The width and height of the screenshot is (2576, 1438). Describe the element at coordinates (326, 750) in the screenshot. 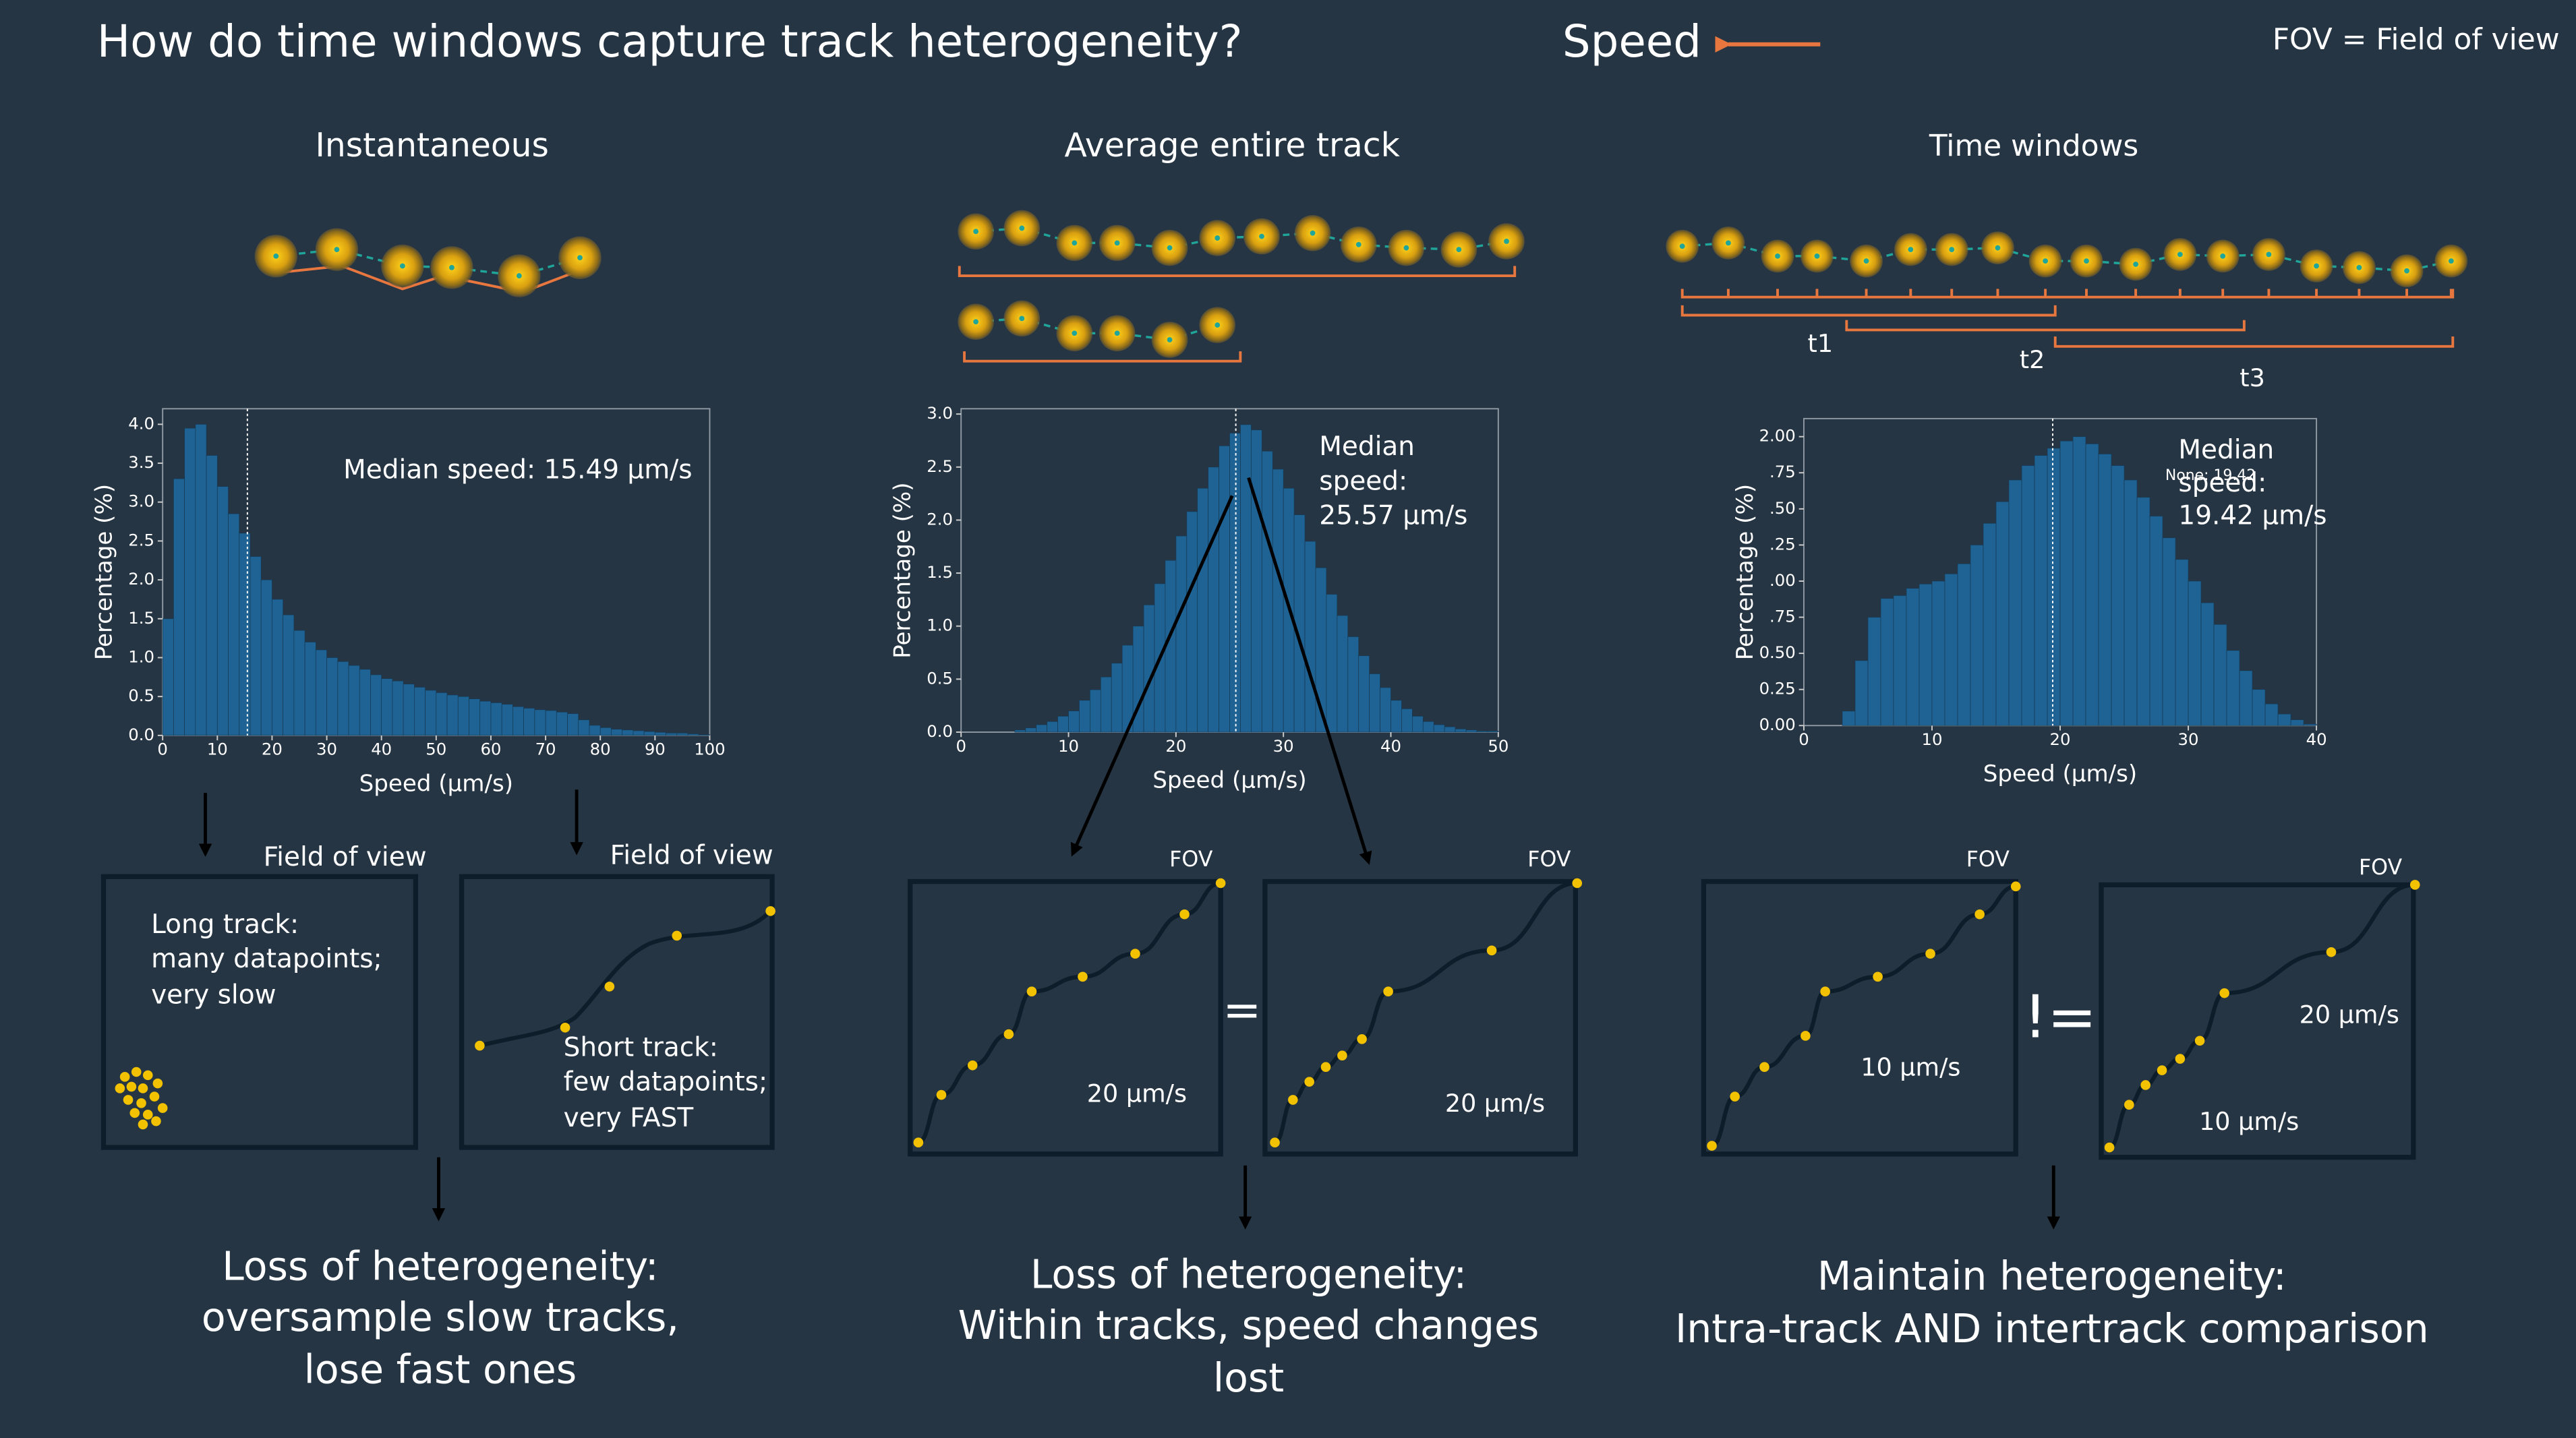

I see `x-tick-label: 30` at that location.